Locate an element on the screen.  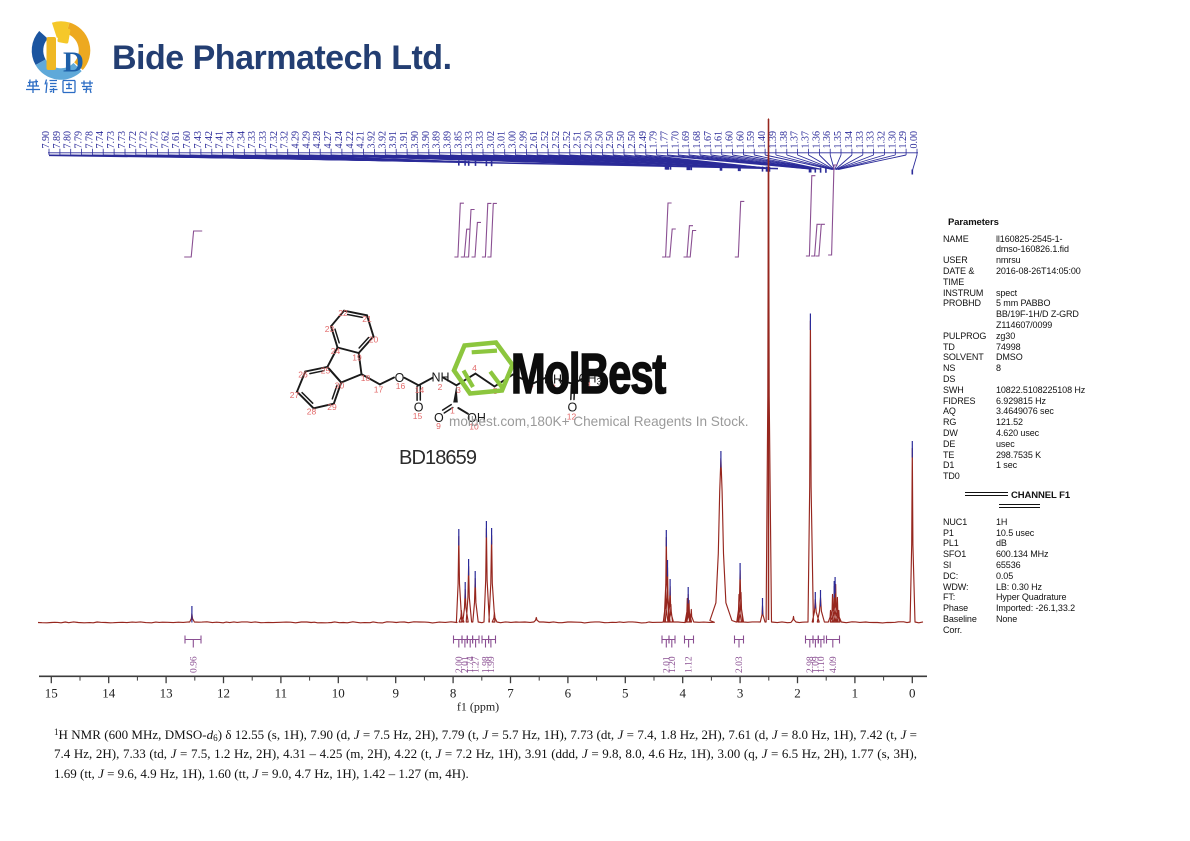
svg-text: 2.99 is located at coordinates (523, 140).